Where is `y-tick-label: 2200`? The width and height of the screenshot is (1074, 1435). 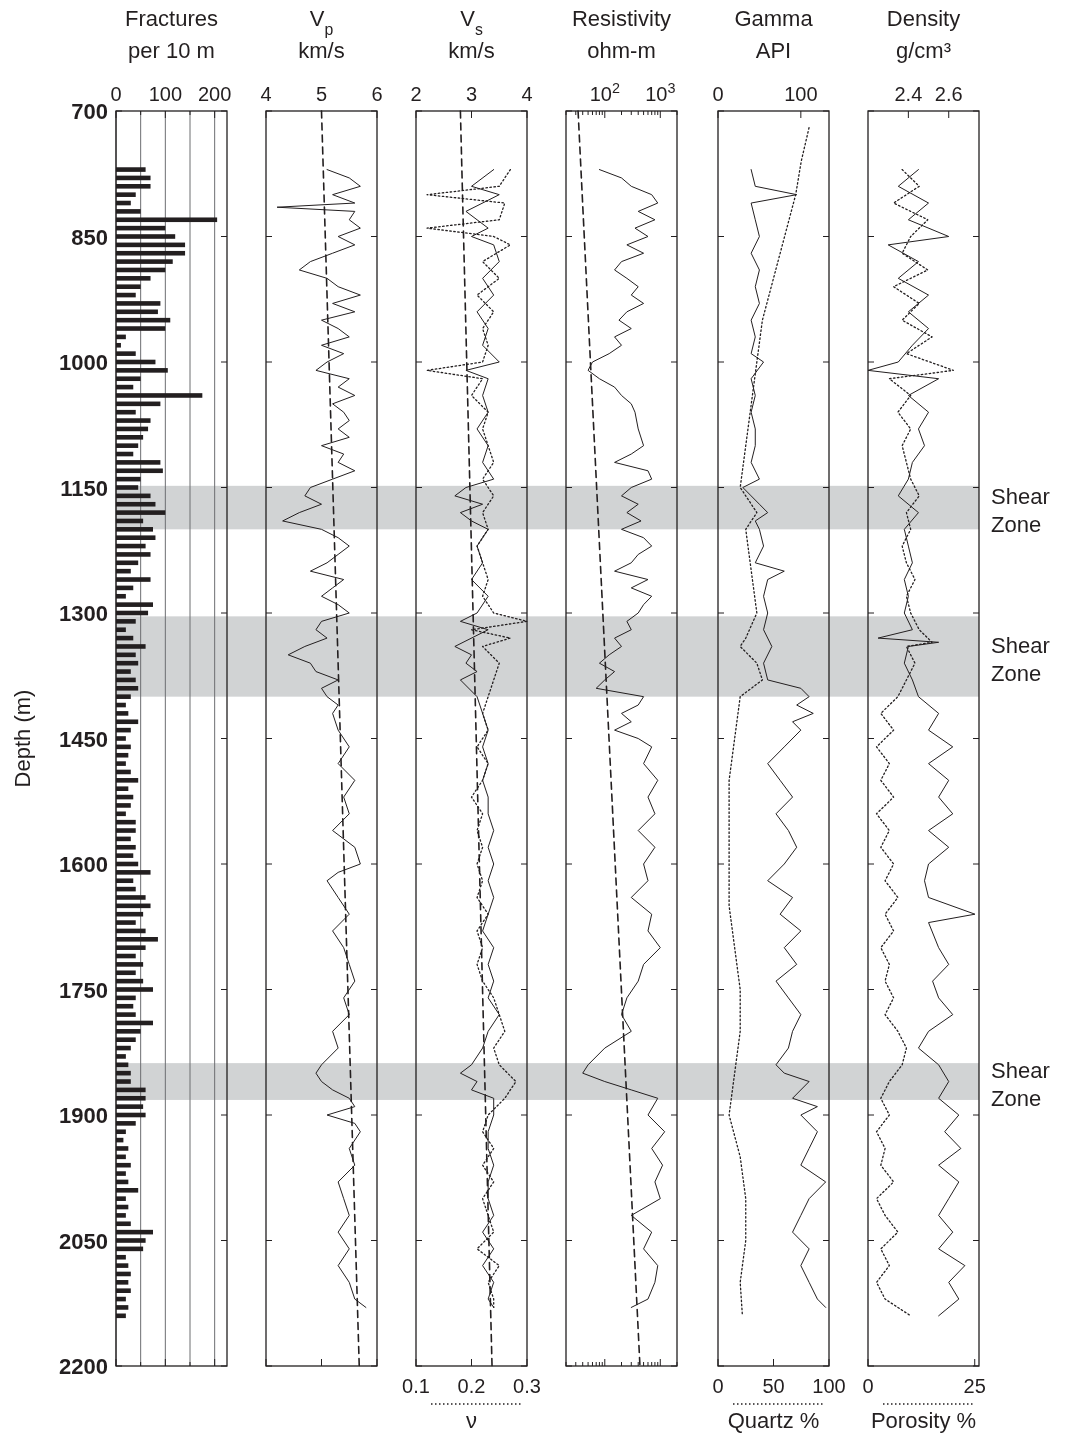 y-tick-label: 2200 is located at coordinates (83, 1366).